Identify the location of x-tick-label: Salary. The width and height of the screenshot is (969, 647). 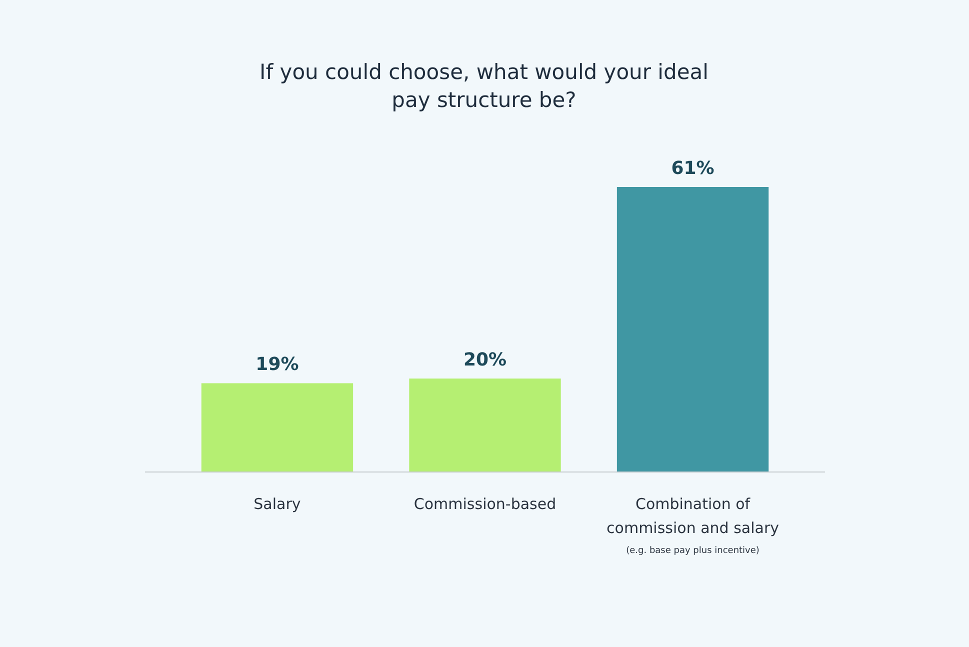
(277, 504).